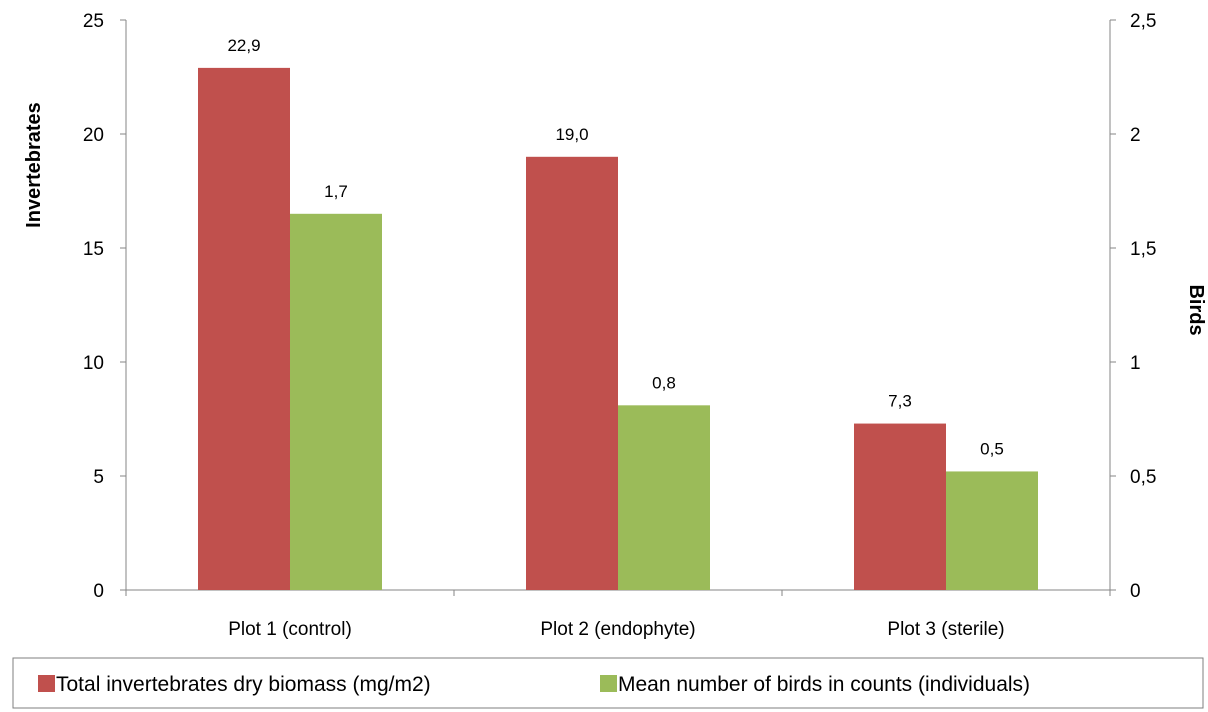 Image resolution: width=1208 pixels, height=712 pixels. What do you see at coordinates (945, 629) in the screenshot?
I see `x-tick-label: Plot 3 (sterile)` at bounding box center [945, 629].